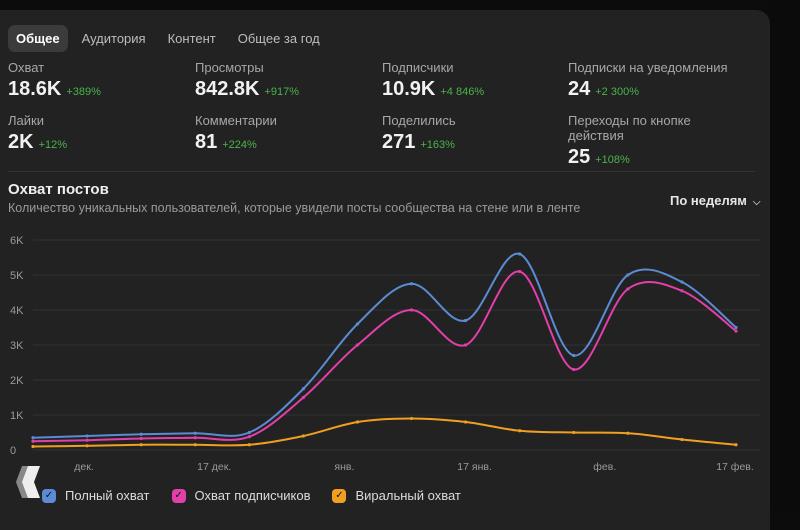 This screenshot has height=530, width=800. What do you see at coordinates (285, 133) in the screenshot?
I see `stat-comments: Комментарии 81 +224%` at bounding box center [285, 133].